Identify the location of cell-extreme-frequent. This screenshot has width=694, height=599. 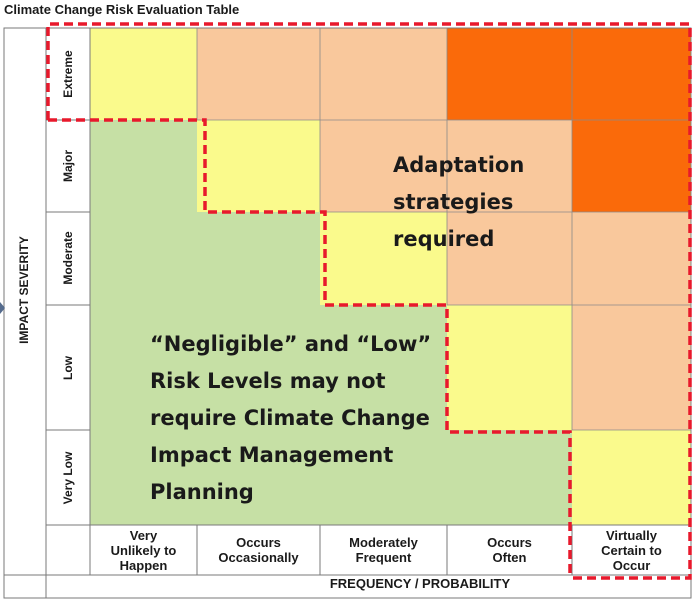
(383, 74).